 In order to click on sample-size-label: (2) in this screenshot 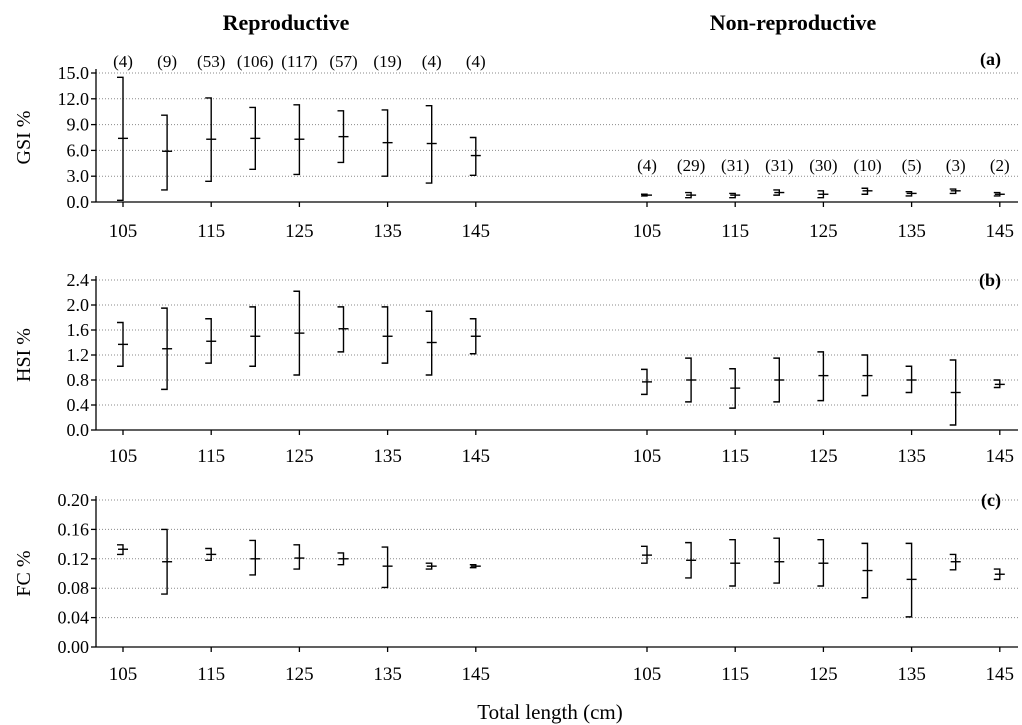, I will do `click(1000, 165)`.